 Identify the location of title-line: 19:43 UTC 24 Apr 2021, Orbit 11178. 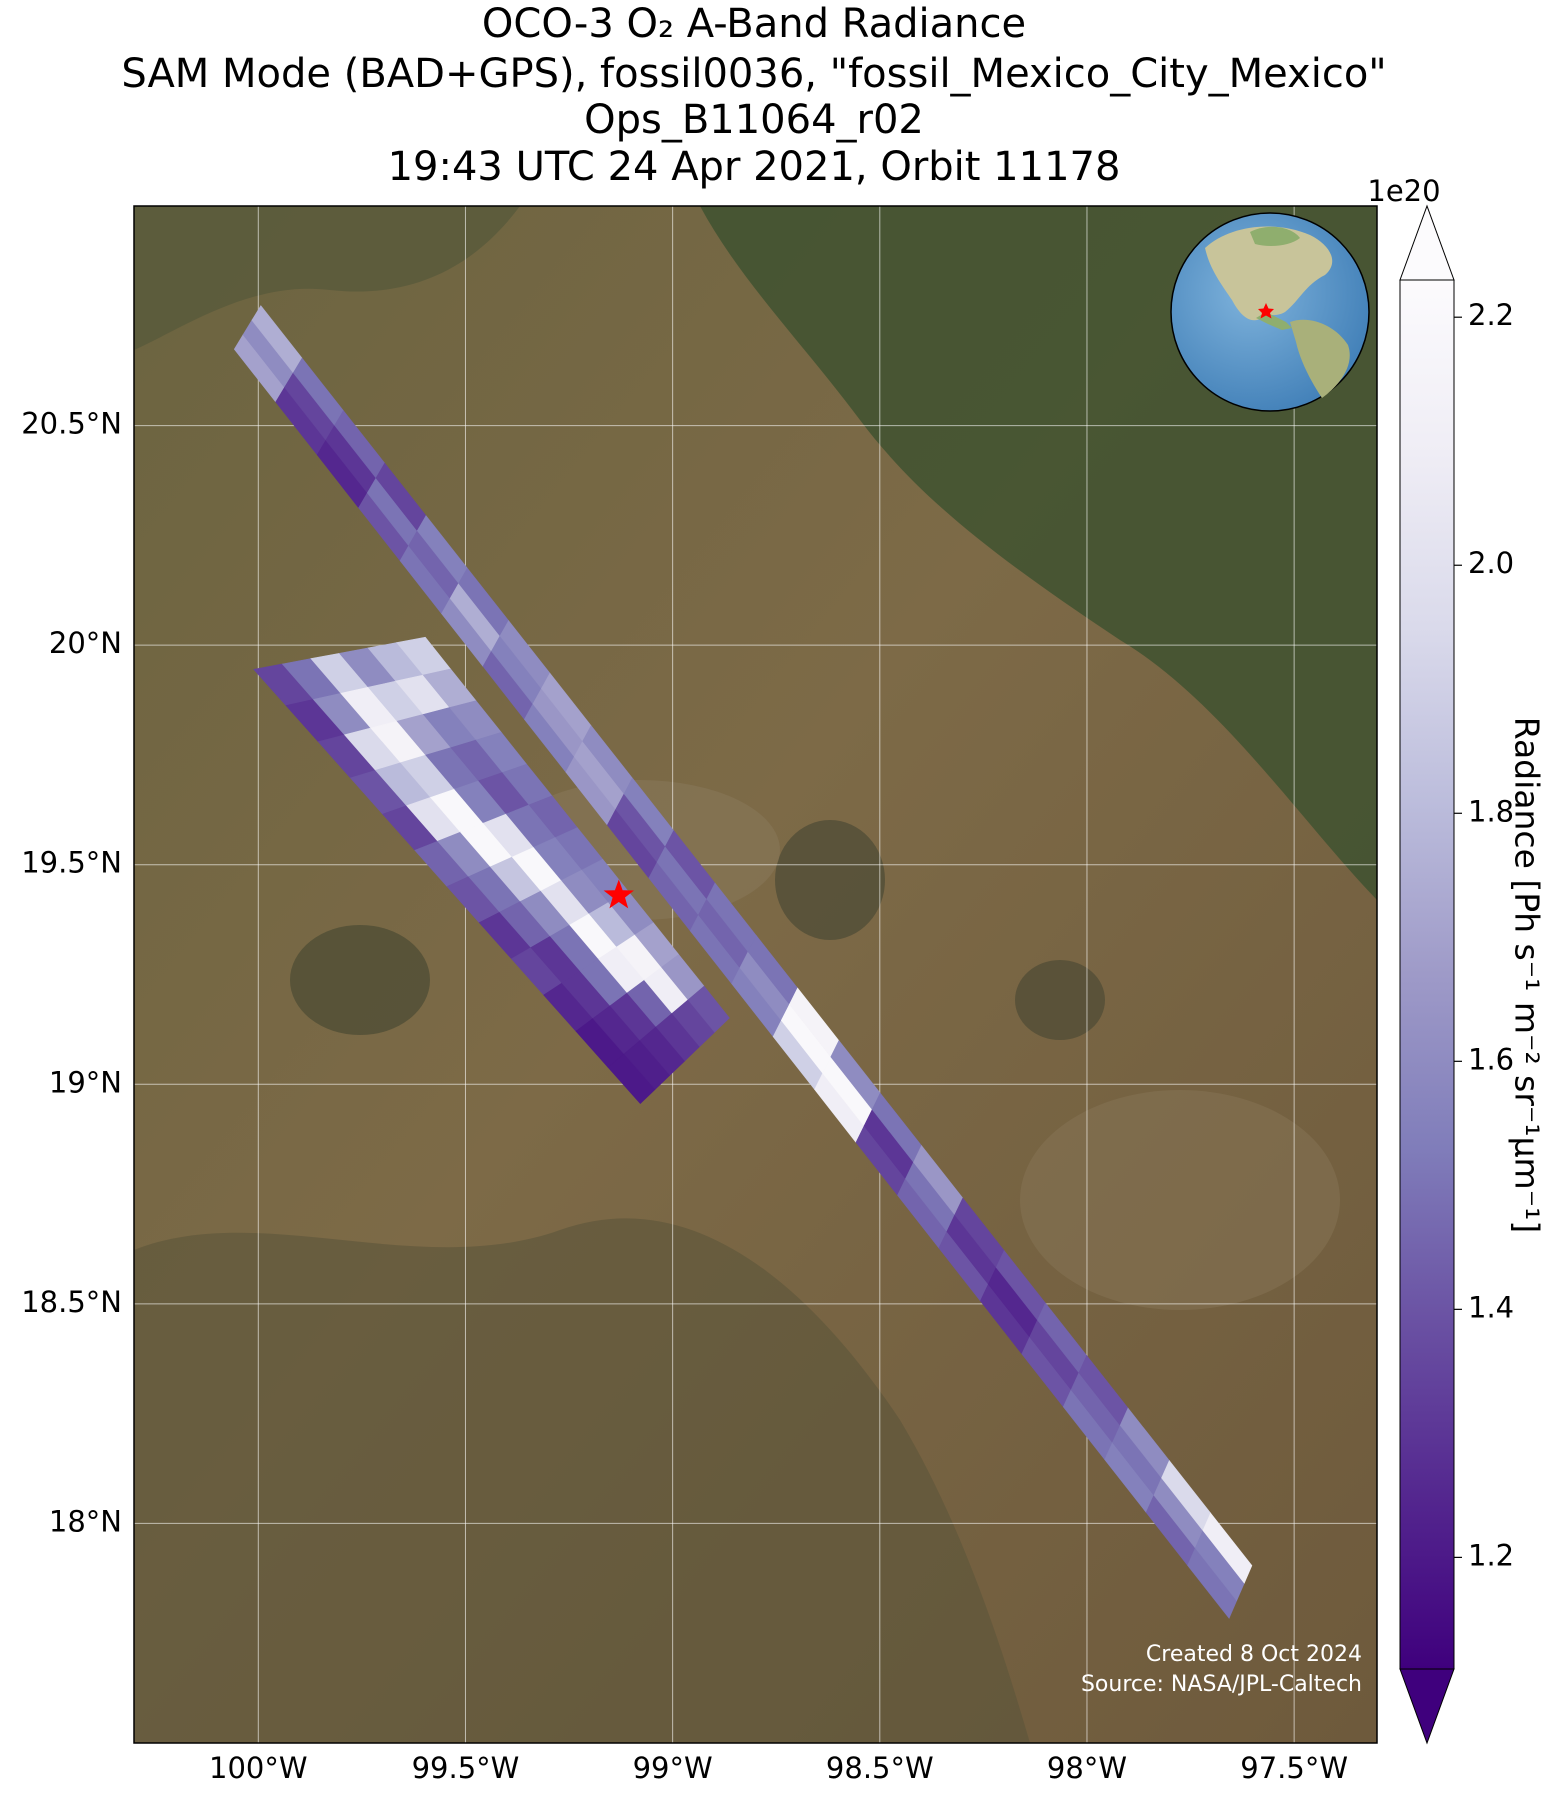
(754, 167).